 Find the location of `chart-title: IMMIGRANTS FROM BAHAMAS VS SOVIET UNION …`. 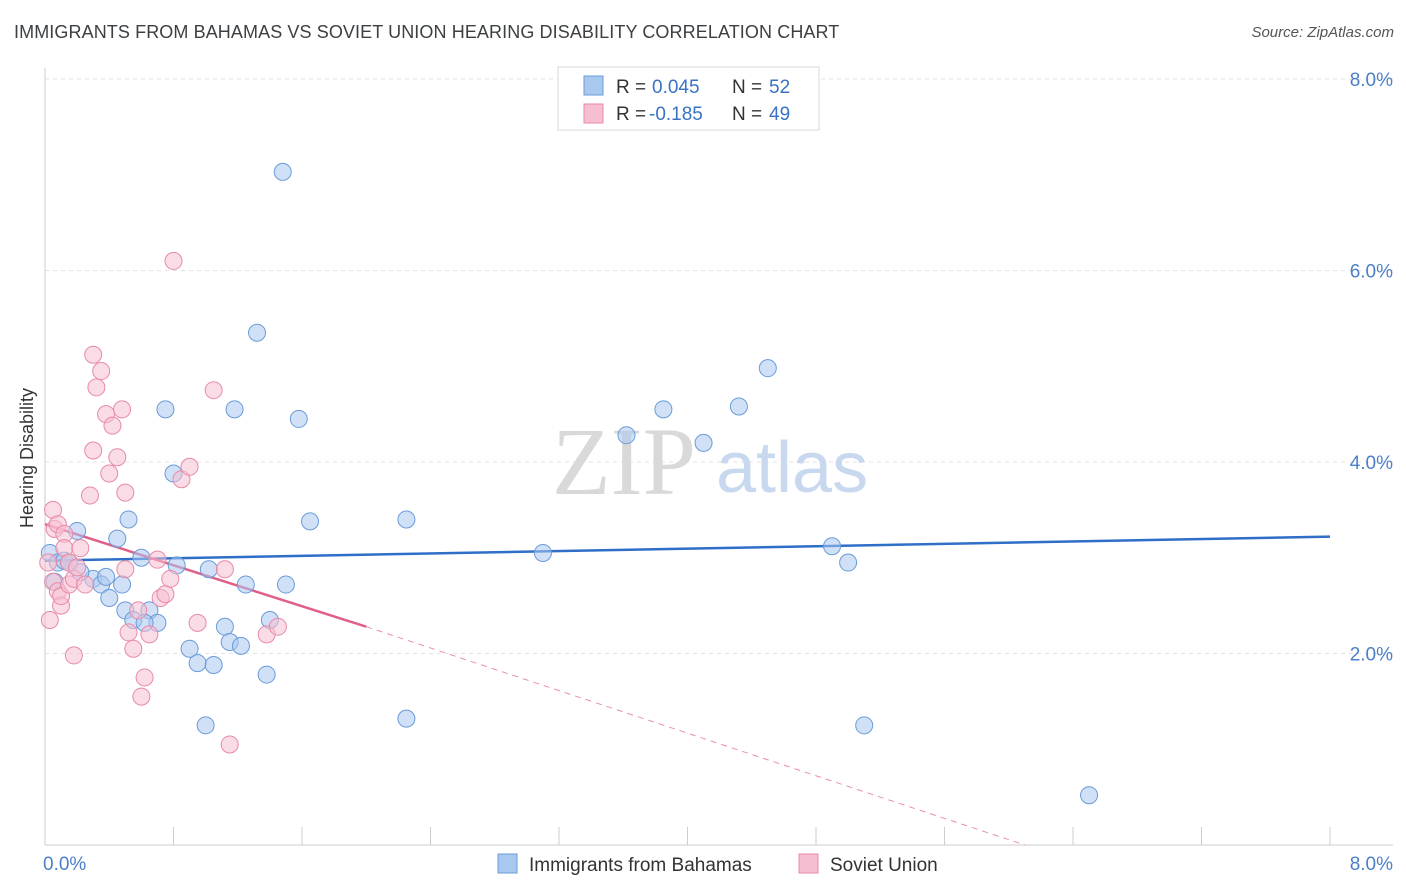

chart-title: IMMIGRANTS FROM BAHAMAS VS SOVIET UNION … is located at coordinates (427, 32).